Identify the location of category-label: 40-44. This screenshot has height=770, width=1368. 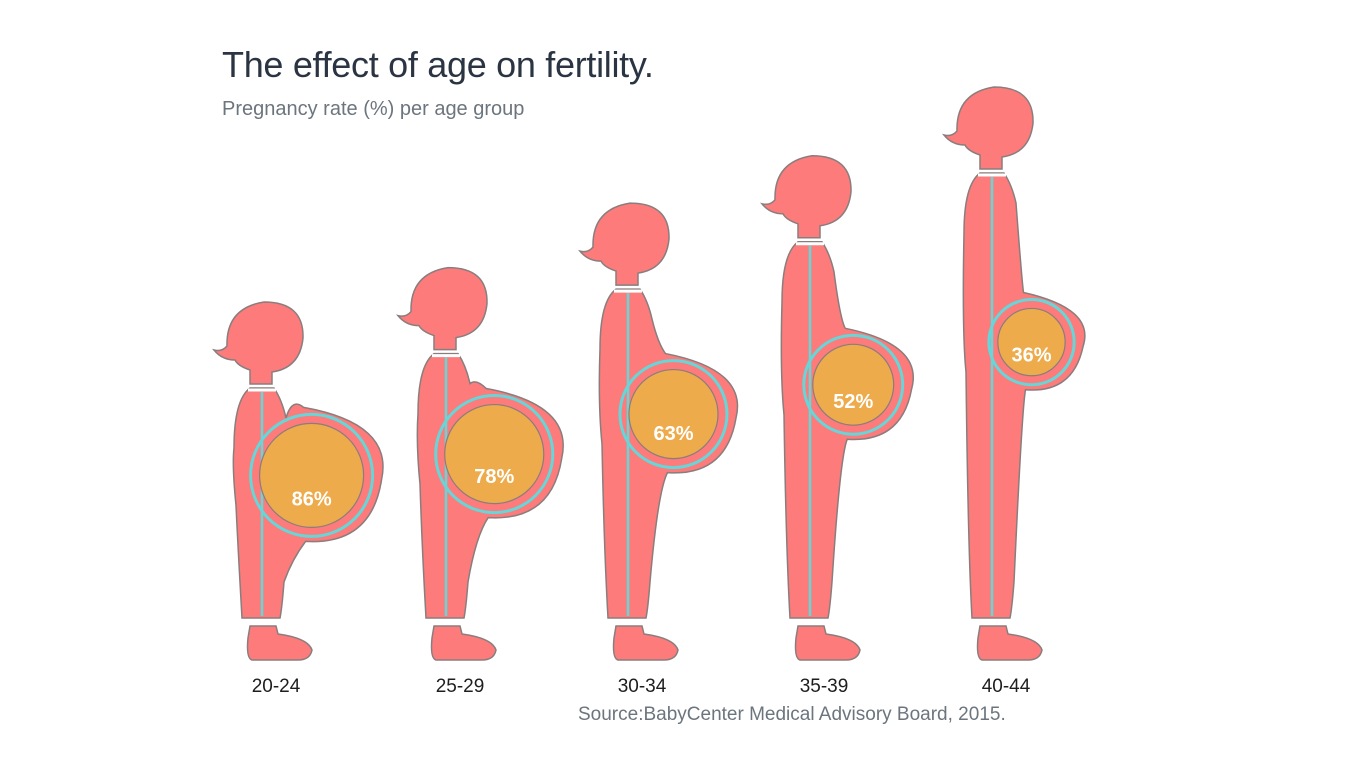
(1006, 686).